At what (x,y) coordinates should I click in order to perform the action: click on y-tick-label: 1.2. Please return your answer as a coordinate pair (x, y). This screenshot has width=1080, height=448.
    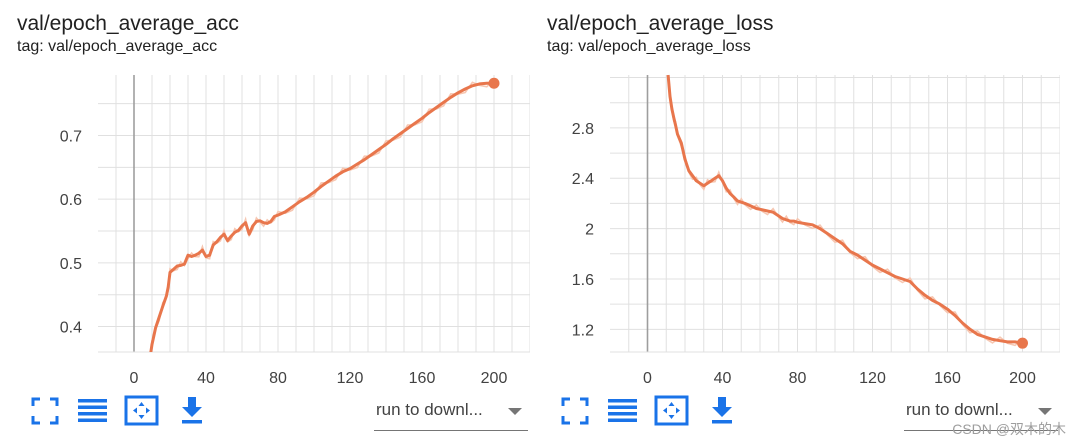
    Looking at the image, I should click on (583, 330).